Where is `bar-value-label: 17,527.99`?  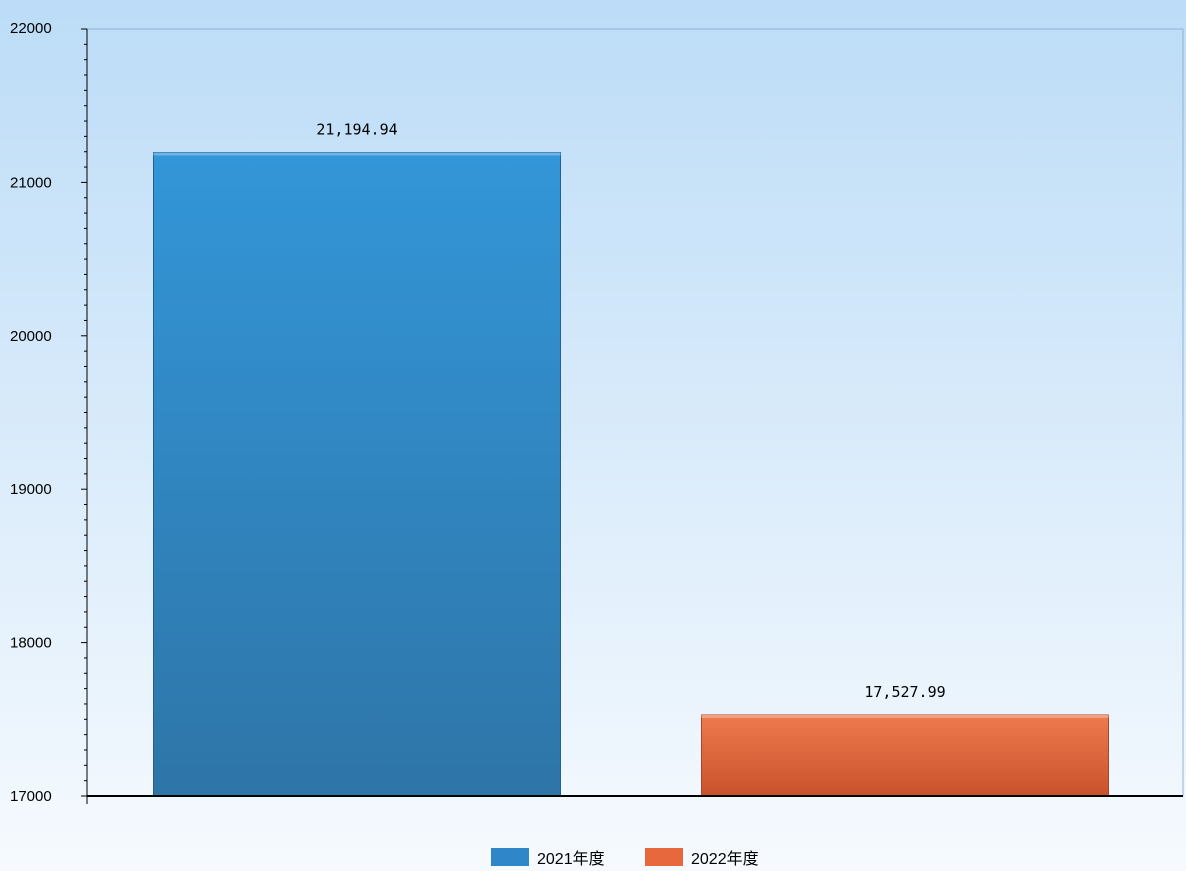
bar-value-label: 17,527.99 is located at coordinates (904, 692).